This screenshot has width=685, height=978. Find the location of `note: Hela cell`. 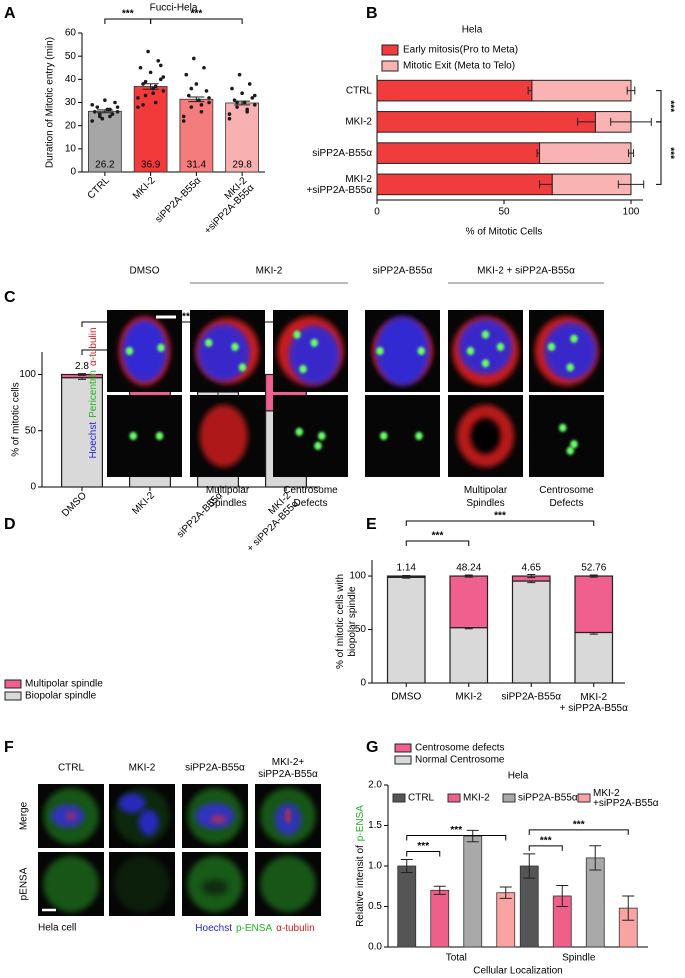

note: Hela cell is located at coordinates (57, 928).